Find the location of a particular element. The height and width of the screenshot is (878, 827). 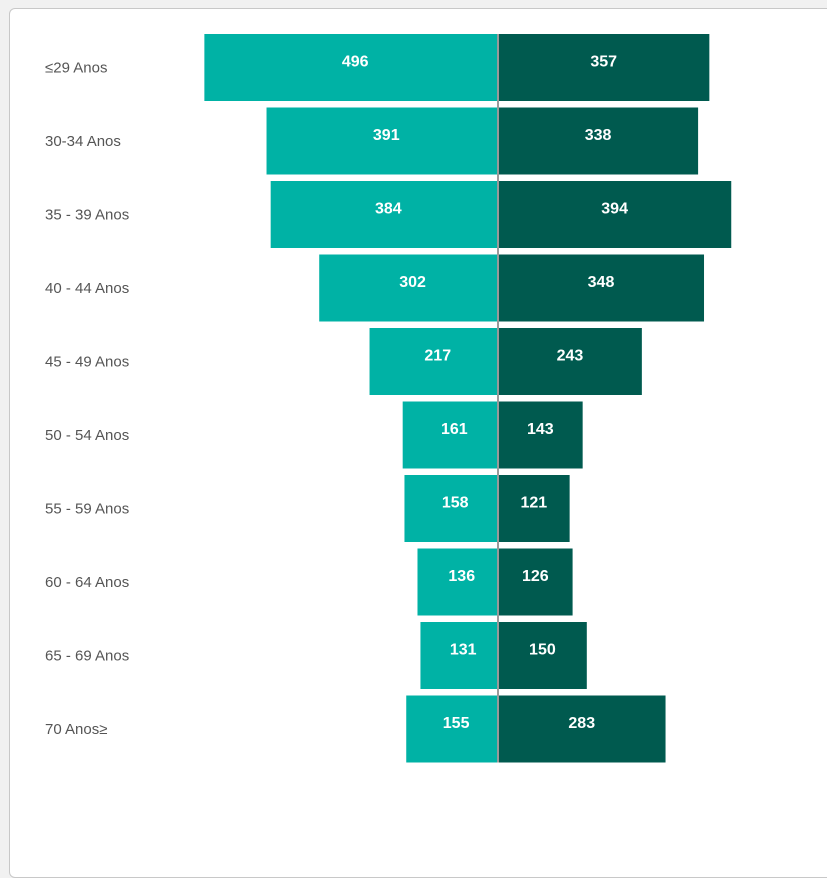

right-bar-value-label: 121 is located at coordinates (533, 503).